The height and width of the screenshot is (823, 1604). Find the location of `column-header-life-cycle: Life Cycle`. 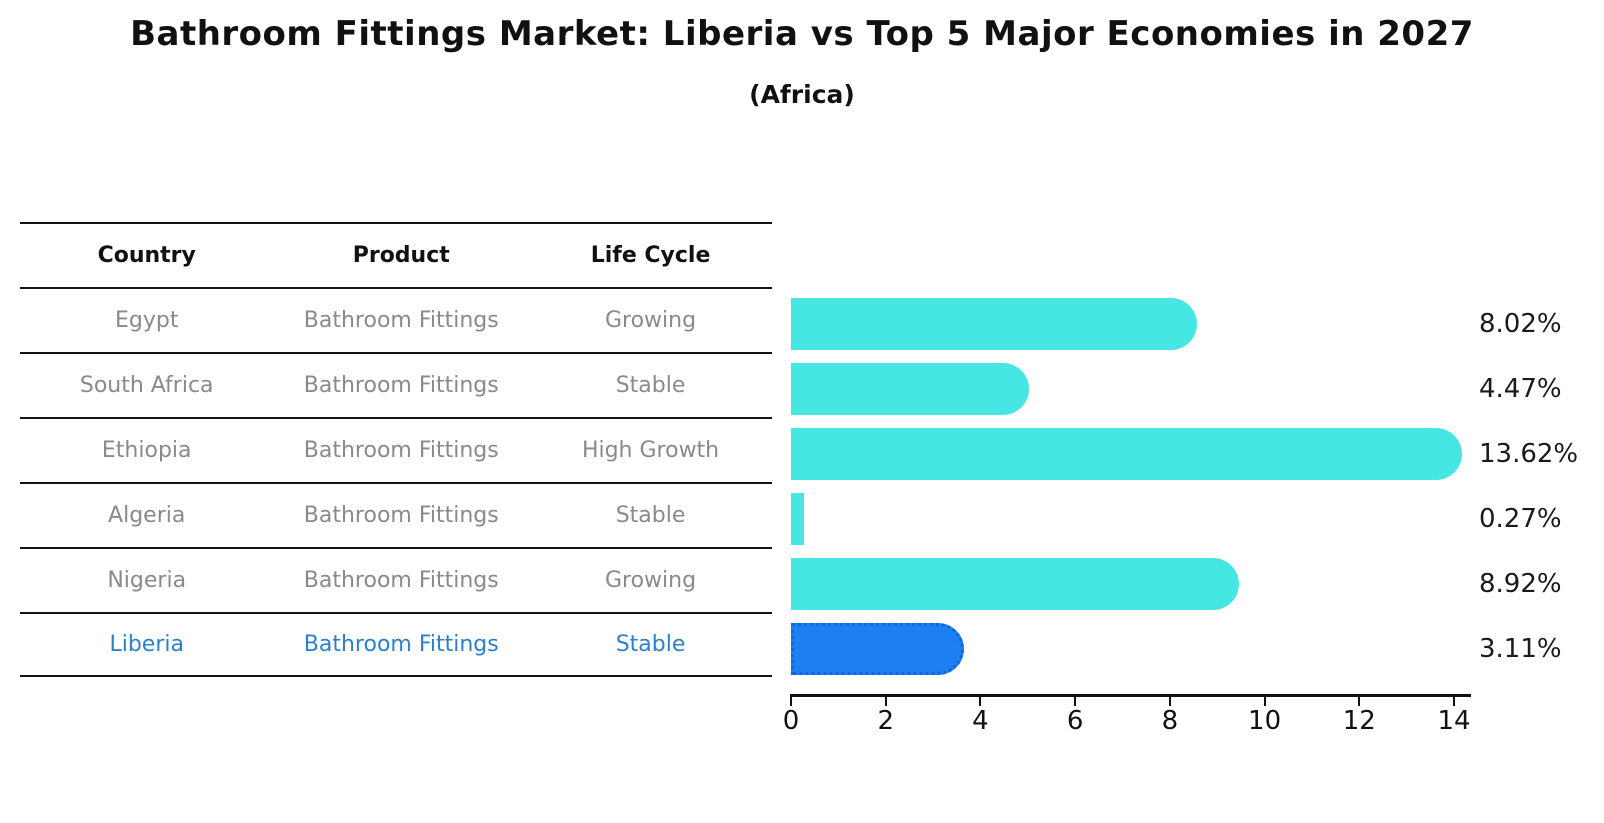

column-header-life-cycle: Life Cycle is located at coordinates (650, 255).